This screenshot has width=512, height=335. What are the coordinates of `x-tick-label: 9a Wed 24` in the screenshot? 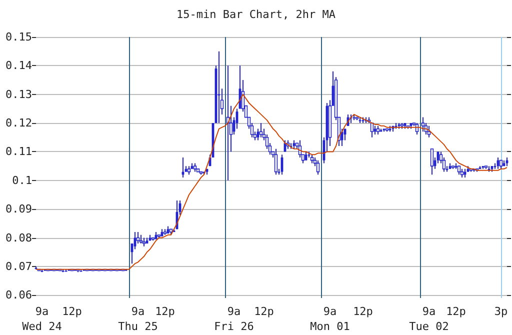 It's located at (42, 319).